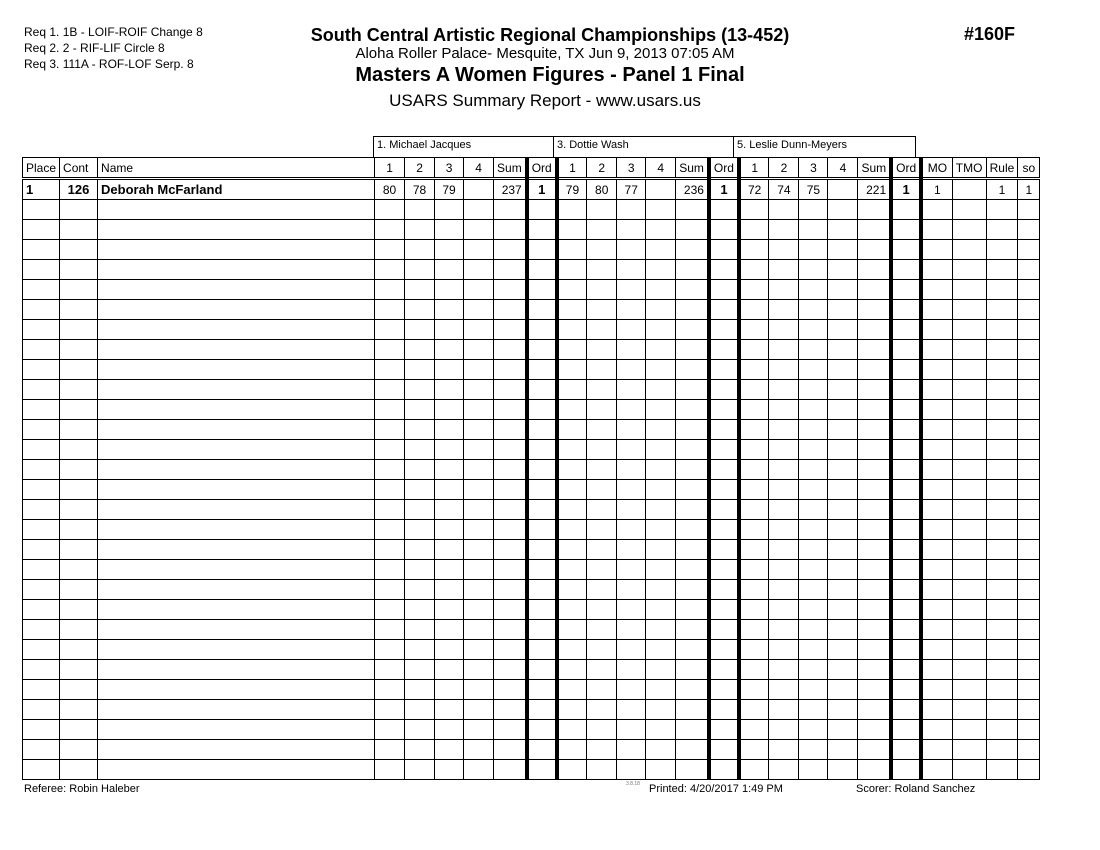  Describe the element at coordinates (633, 784) in the screenshot. I see `version: 3.8.18` at that location.